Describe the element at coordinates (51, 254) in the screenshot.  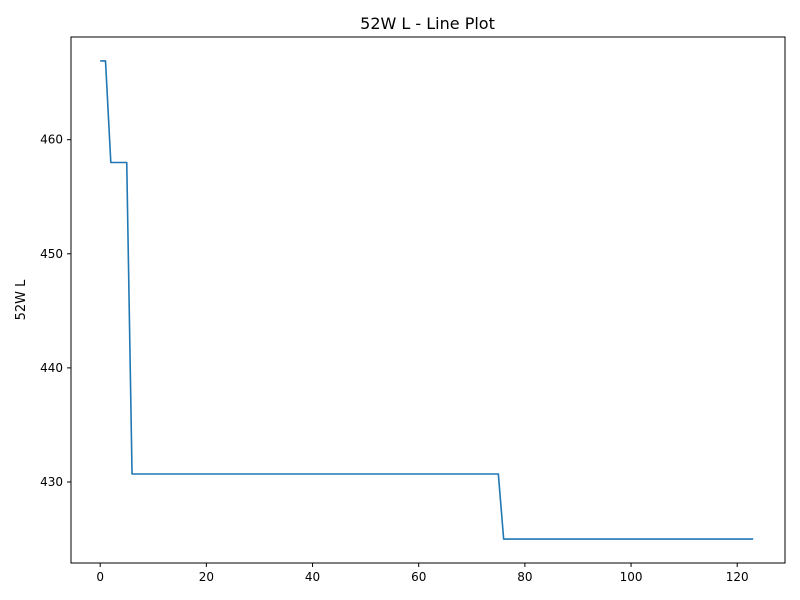
I see `y-tick-label: 450` at that location.